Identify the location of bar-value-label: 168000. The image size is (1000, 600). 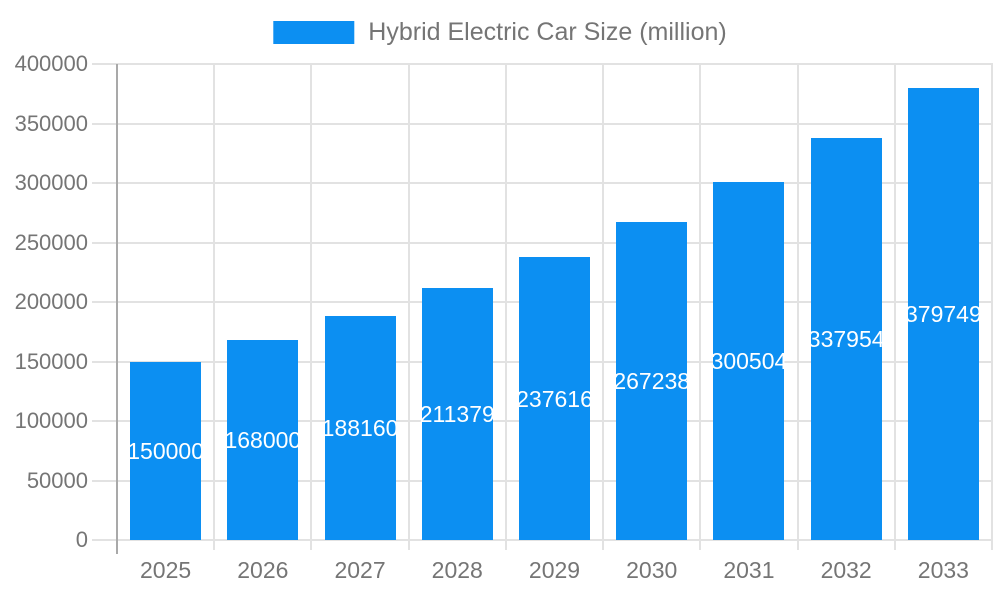
(263, 440).